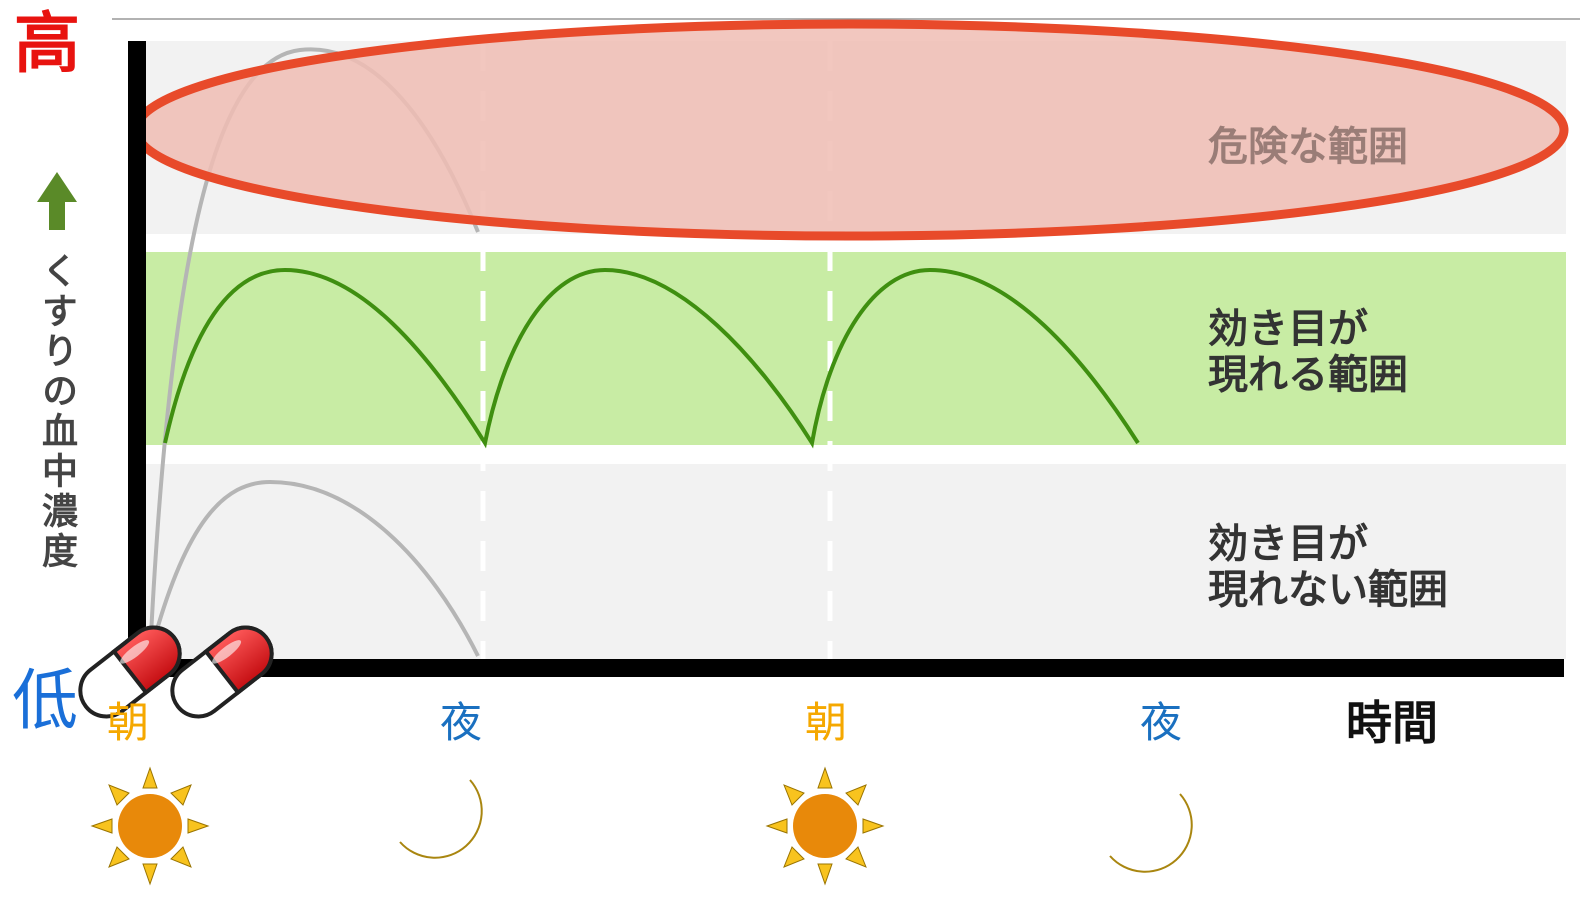  I want to click on concentration-high-label: 高, so click(47, 43).